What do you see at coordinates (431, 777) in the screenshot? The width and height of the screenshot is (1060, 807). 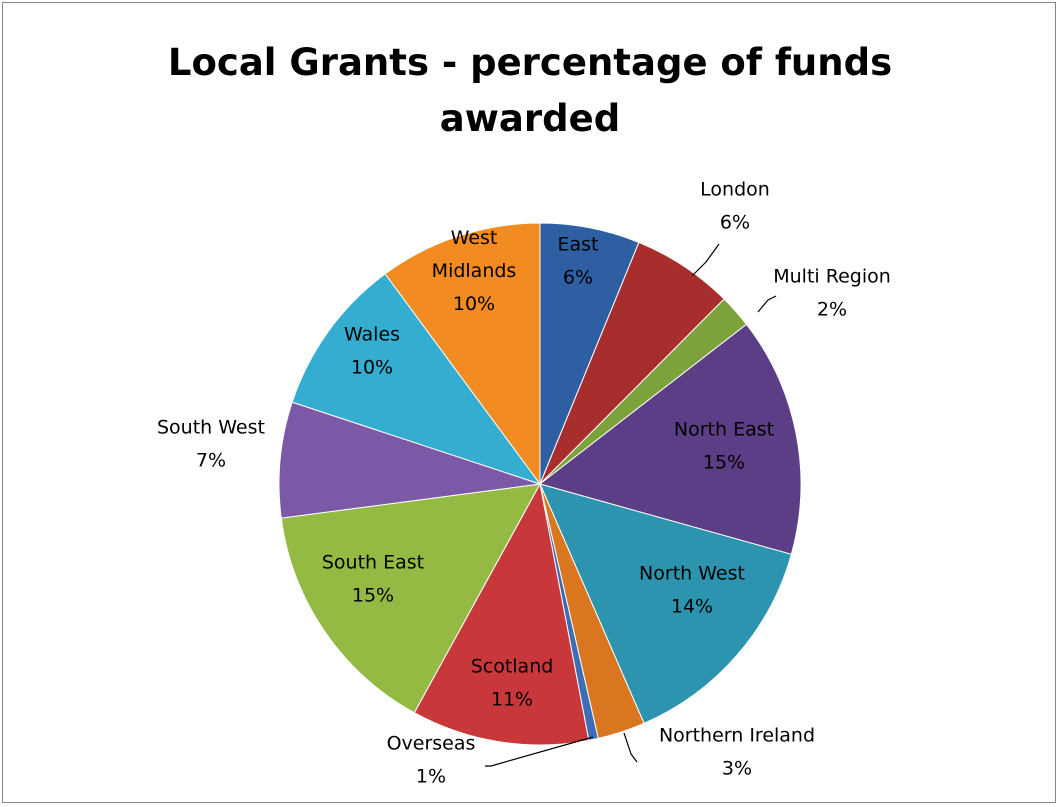 I see `data-label-percent: 1%` at bounding box center [431, 777].